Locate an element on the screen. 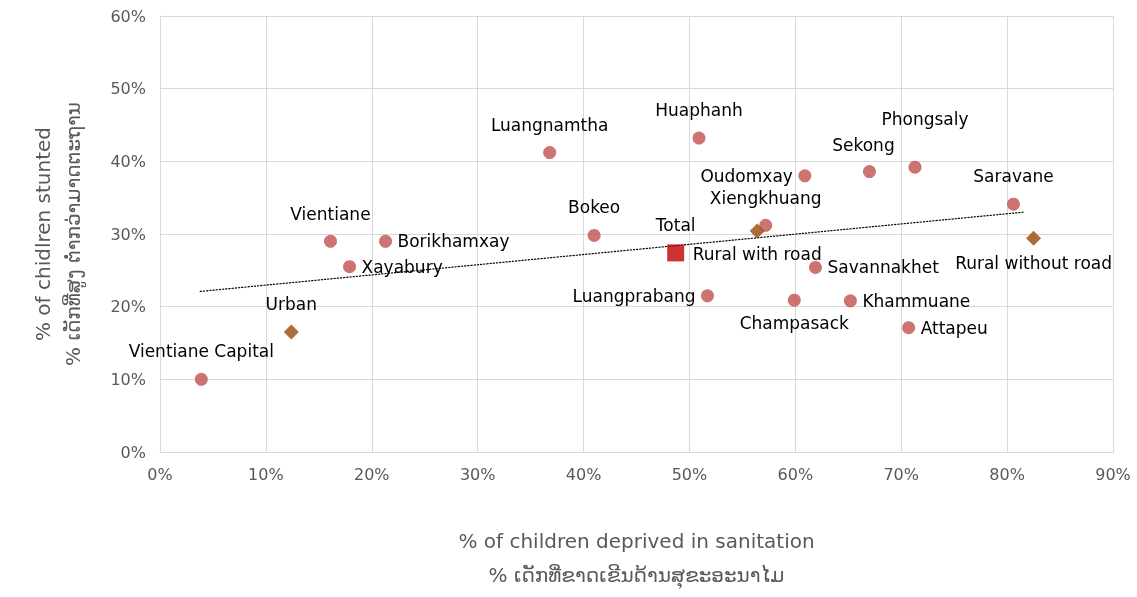 The height and width of the screenshot is (597, 1137). annotation: Xiengkhuang is located at coordinates (765, 198).